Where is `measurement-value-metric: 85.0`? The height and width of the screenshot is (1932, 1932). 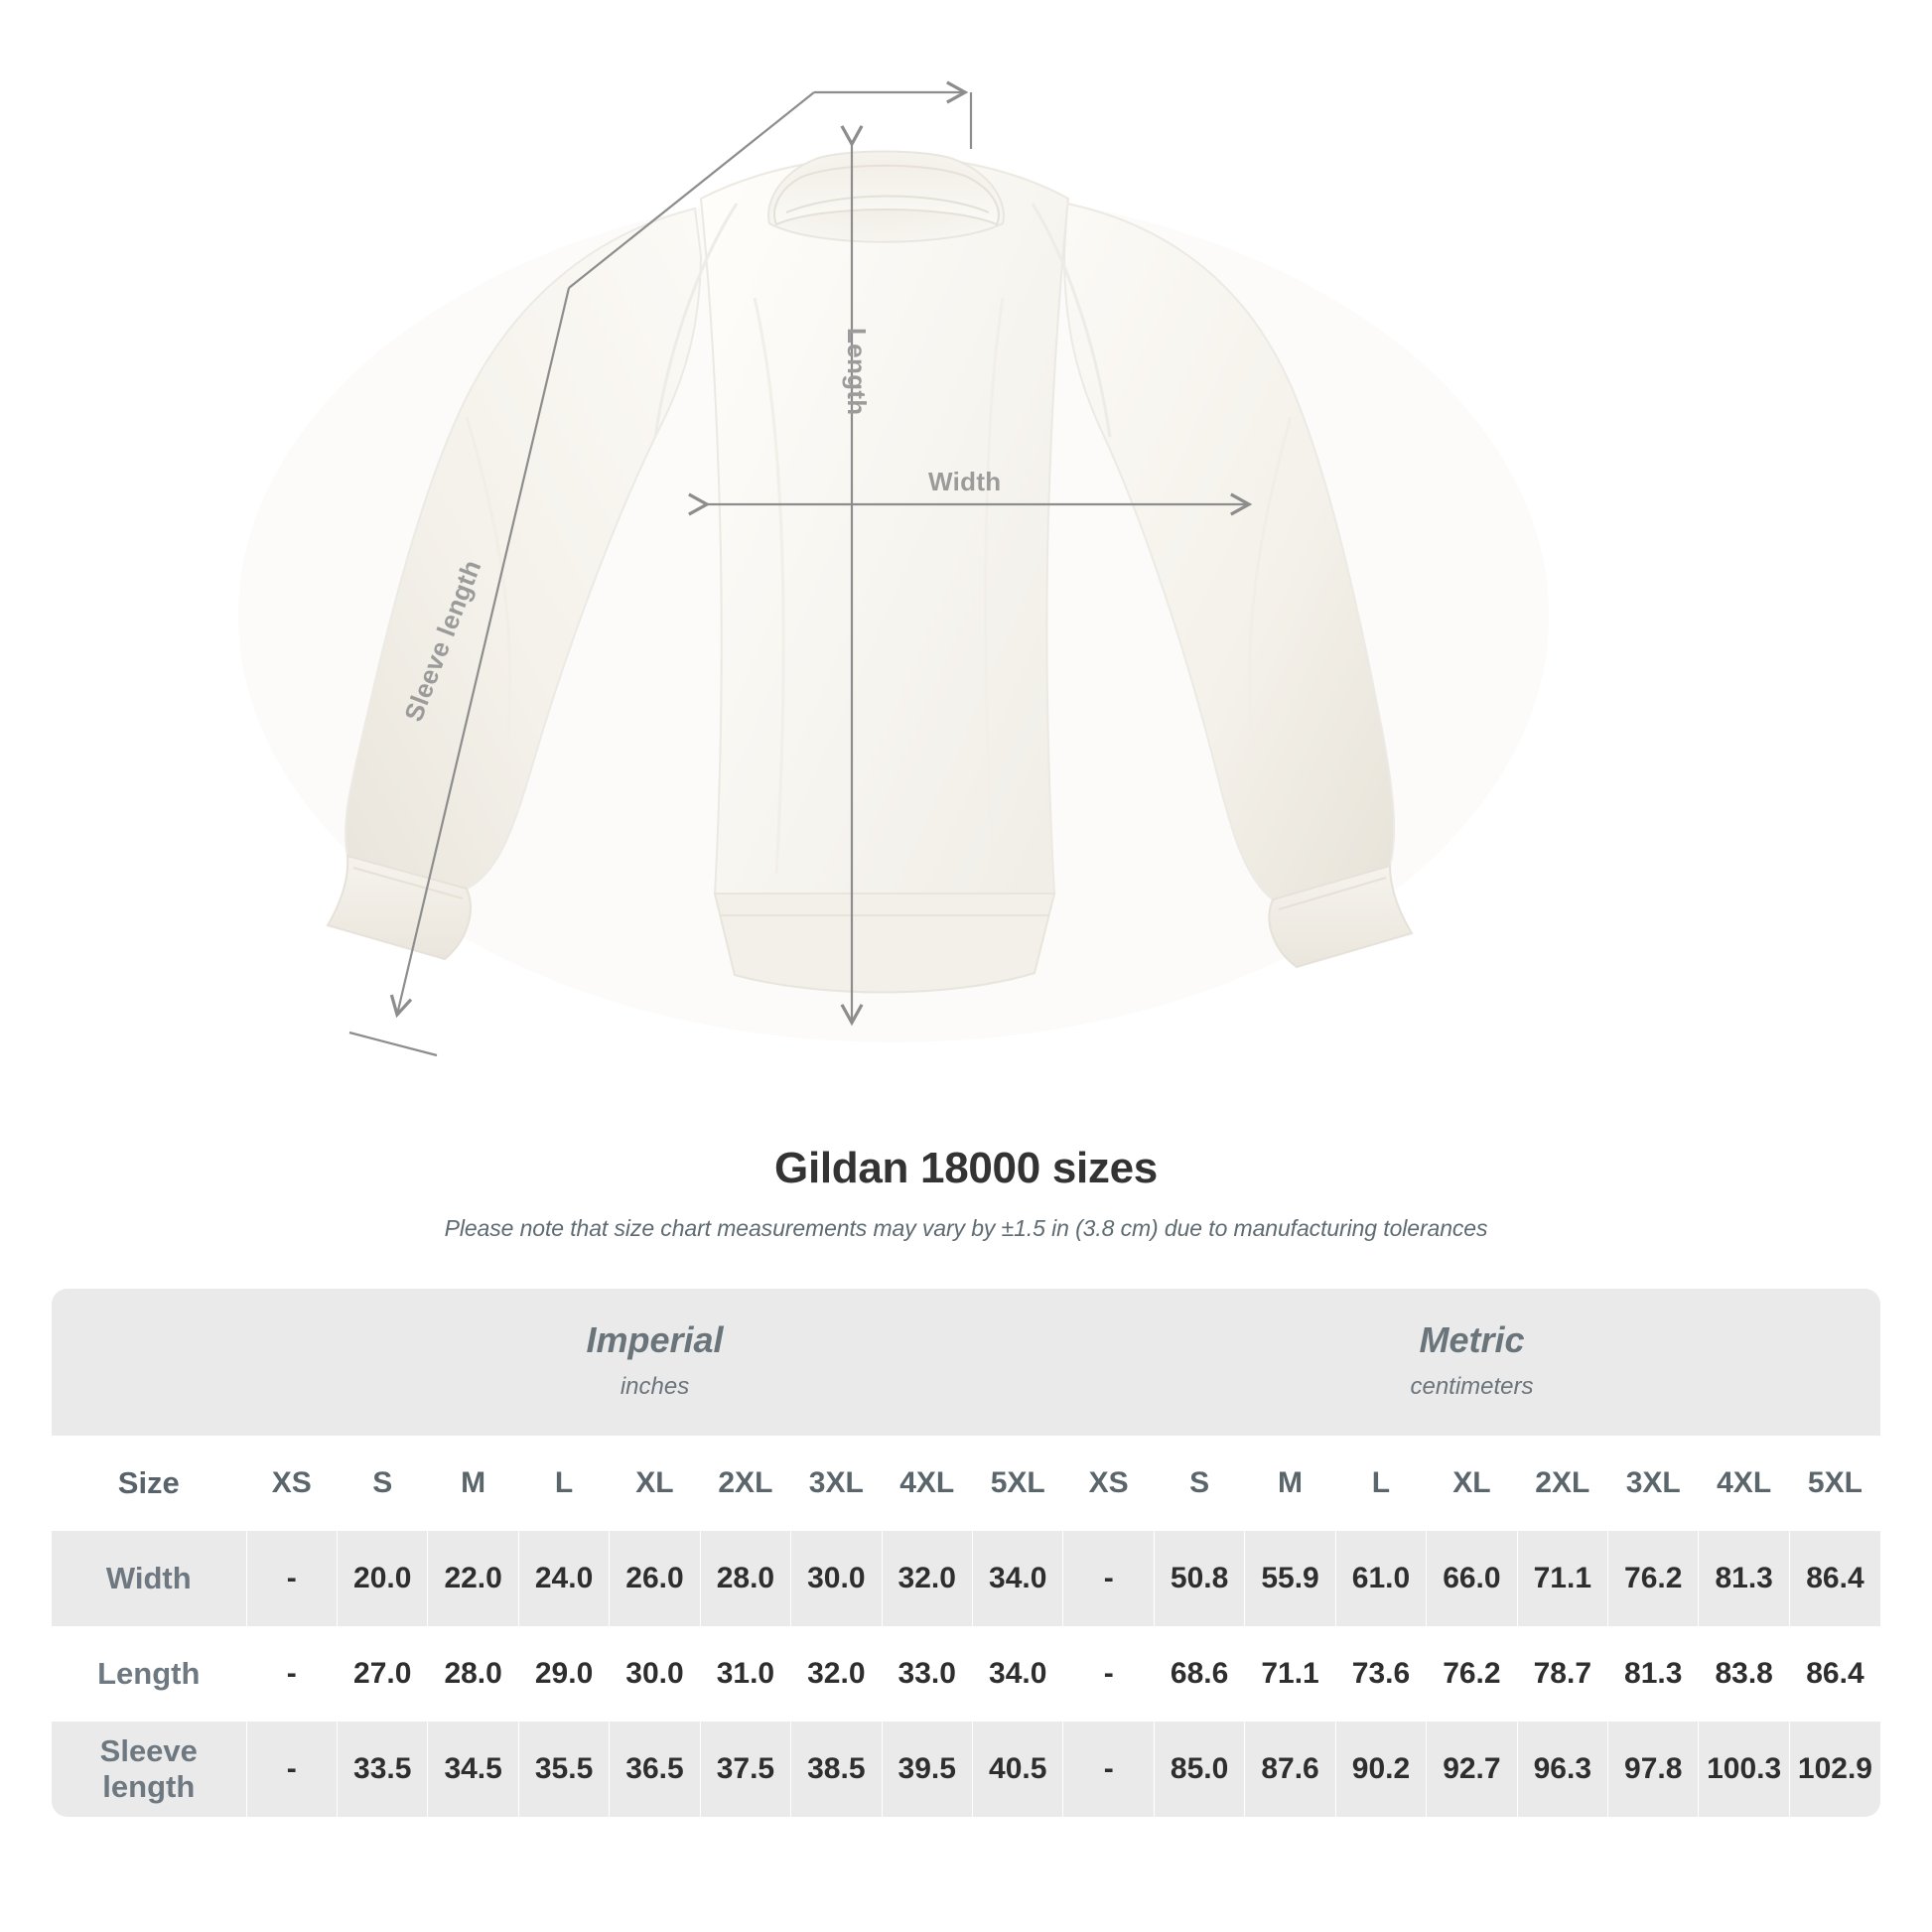
measurement-value-metric: 85.0 is located at coordinates (1199, 1770).